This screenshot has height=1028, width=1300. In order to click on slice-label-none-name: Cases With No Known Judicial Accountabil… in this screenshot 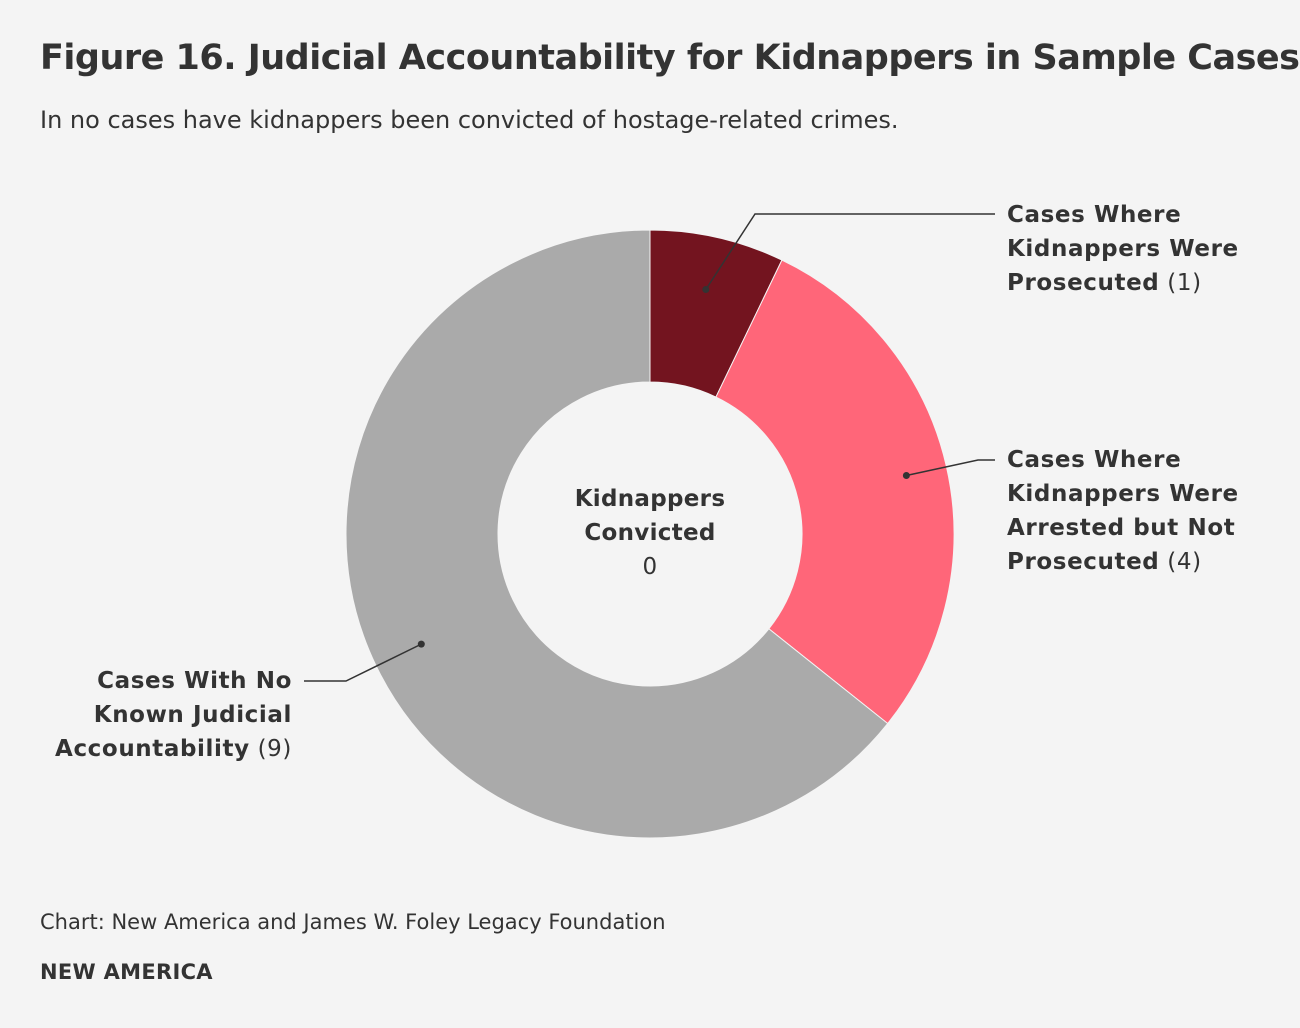, I will do `click(173, 715)`.